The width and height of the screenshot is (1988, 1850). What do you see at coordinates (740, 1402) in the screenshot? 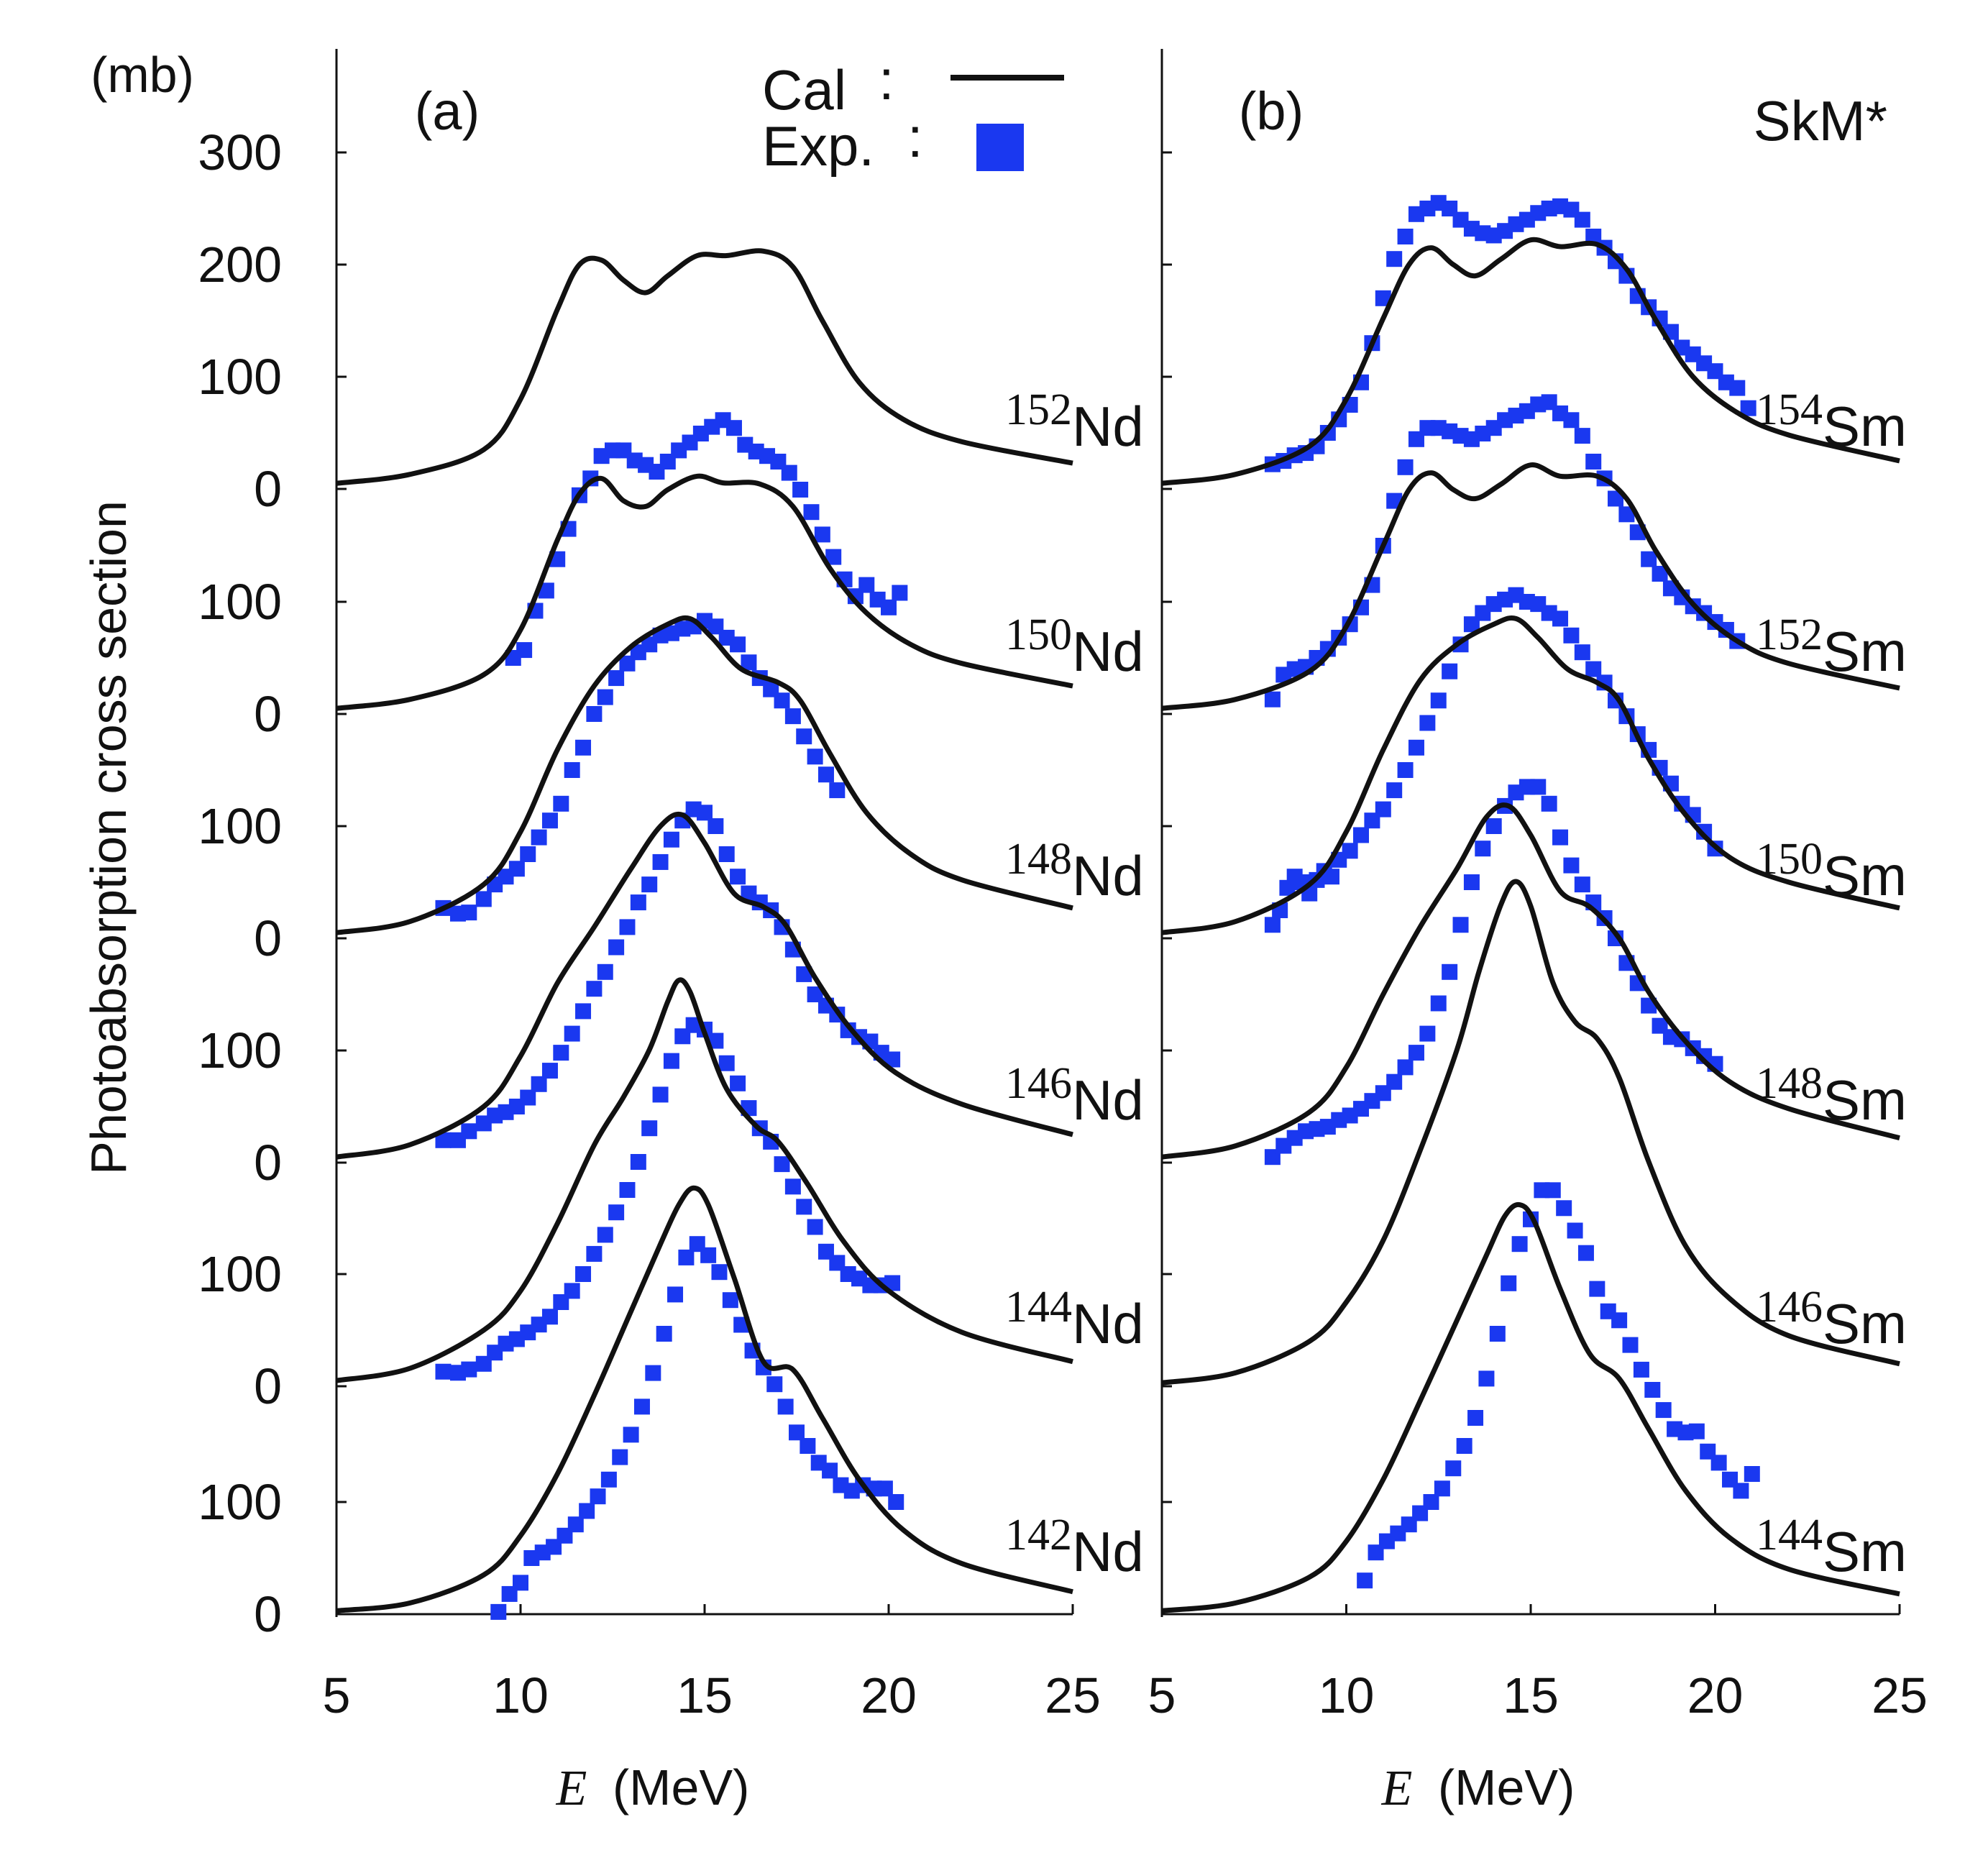
I see `series-142Nd: 142Nd` at bounding box center [740, 1402].